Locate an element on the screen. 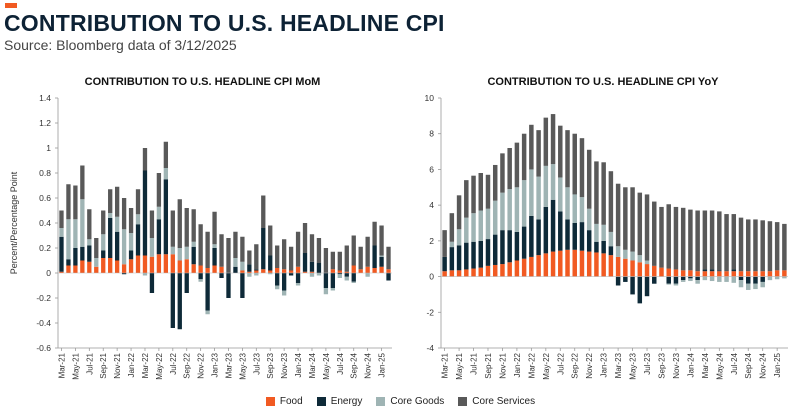 The height and width of the screenshot is (418, 801). x-tick-label-yoy: Jul-21 is located at coordinates (474, 363).